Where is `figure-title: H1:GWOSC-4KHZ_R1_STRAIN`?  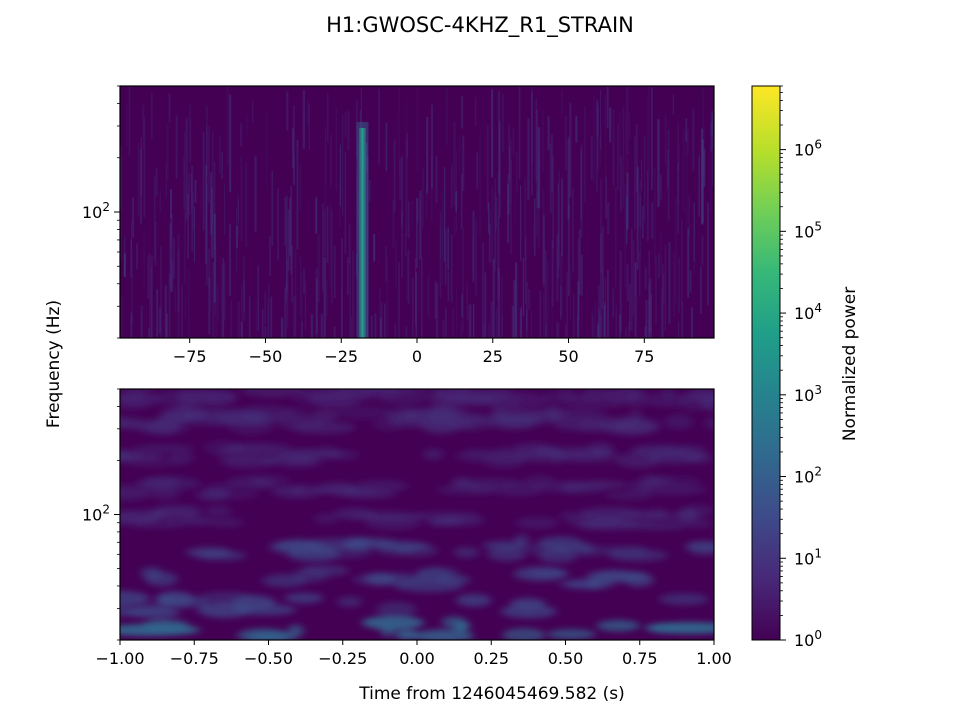
figure-title: H1:GWOSC-4KHZ_R1_STRAIN is located at coordinates (480, 25).